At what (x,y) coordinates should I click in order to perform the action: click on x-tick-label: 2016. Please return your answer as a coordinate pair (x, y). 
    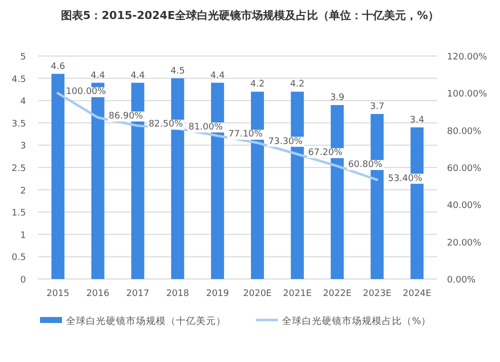
    Looking at the image, I should click on (98, 294).